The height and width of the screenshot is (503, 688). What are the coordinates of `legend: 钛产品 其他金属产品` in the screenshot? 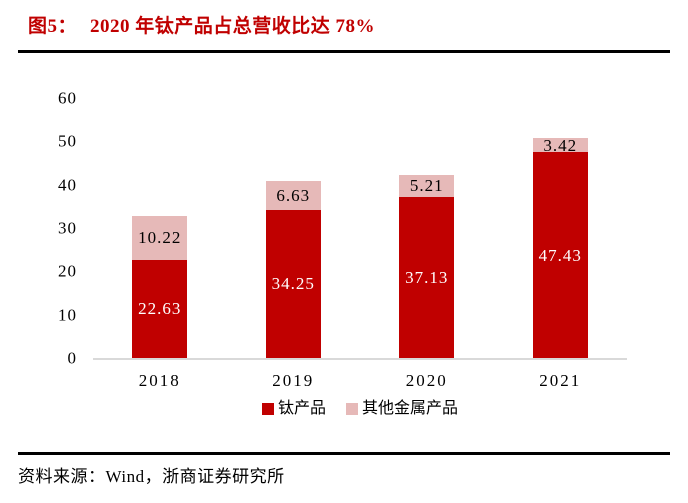 It's located at (360, 409).